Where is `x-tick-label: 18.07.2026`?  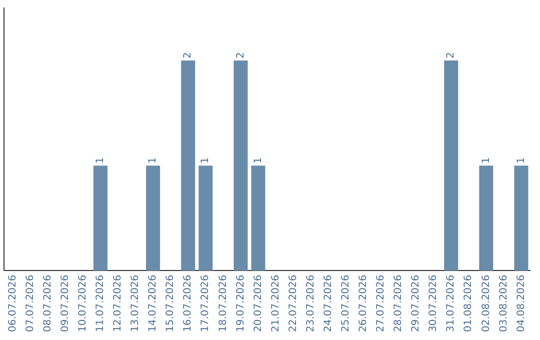 x-tick-label: 18.07.2026 is located at coordinates (223, 303).